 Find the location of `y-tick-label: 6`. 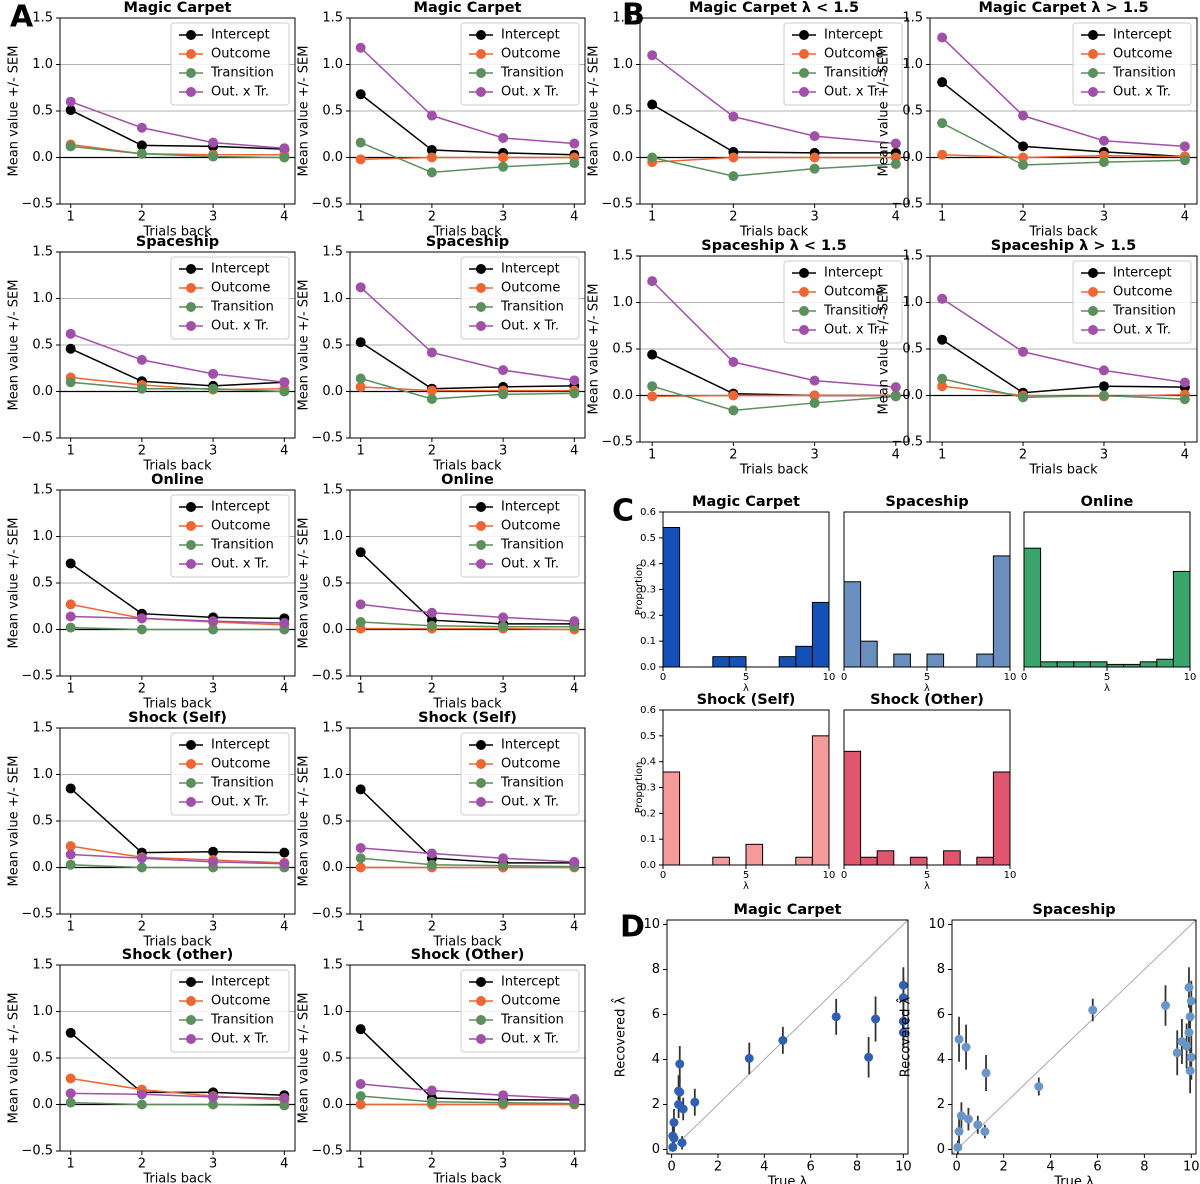

y-tick-label: 6 is located at coordinates (941, 1014).